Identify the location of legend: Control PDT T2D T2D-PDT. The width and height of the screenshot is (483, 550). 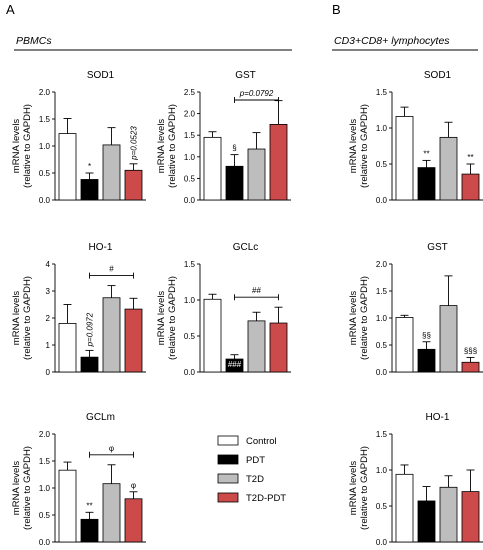
(251, 469).